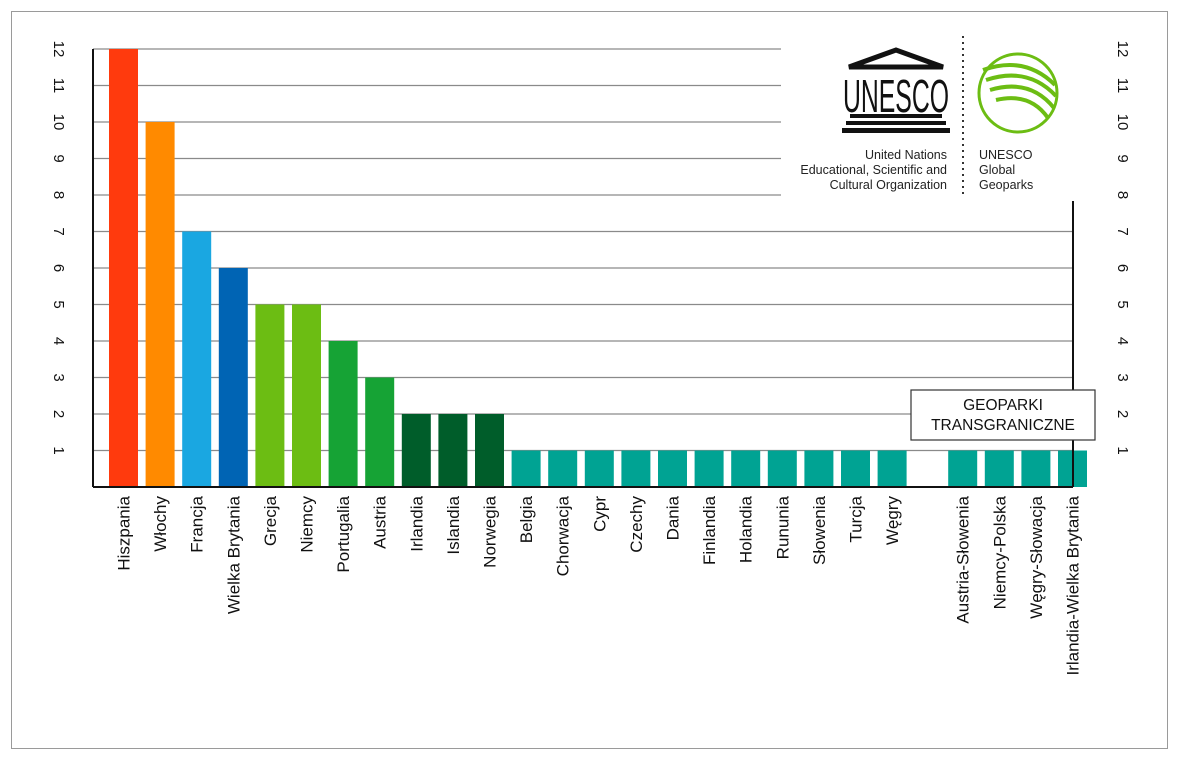 This screenshot has height=762, width=1179. What do you see at coordinates (160, 524) in the screenshot?
I see `category-label: Włochy` at bounding box center [160, 524].